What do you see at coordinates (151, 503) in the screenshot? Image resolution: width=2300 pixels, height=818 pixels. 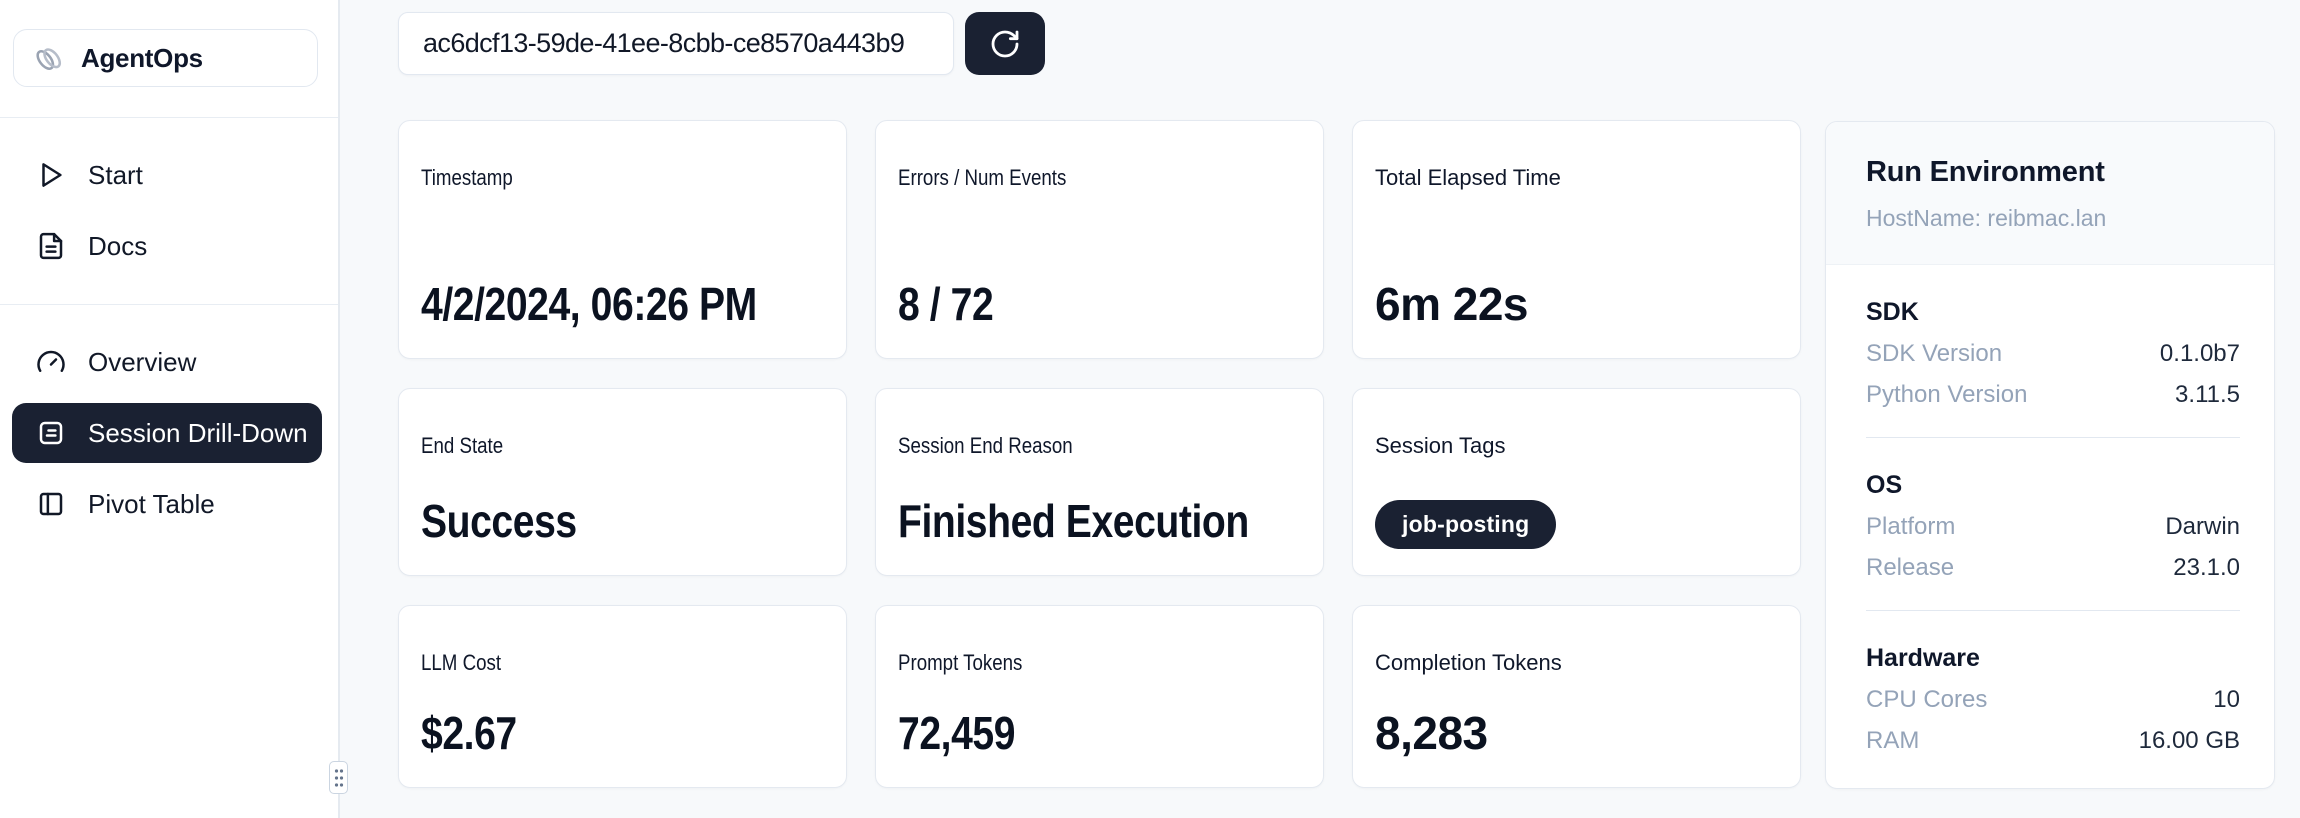 I see `sidebar-item-label: Pivot Table` at bounding box center [151, 503].